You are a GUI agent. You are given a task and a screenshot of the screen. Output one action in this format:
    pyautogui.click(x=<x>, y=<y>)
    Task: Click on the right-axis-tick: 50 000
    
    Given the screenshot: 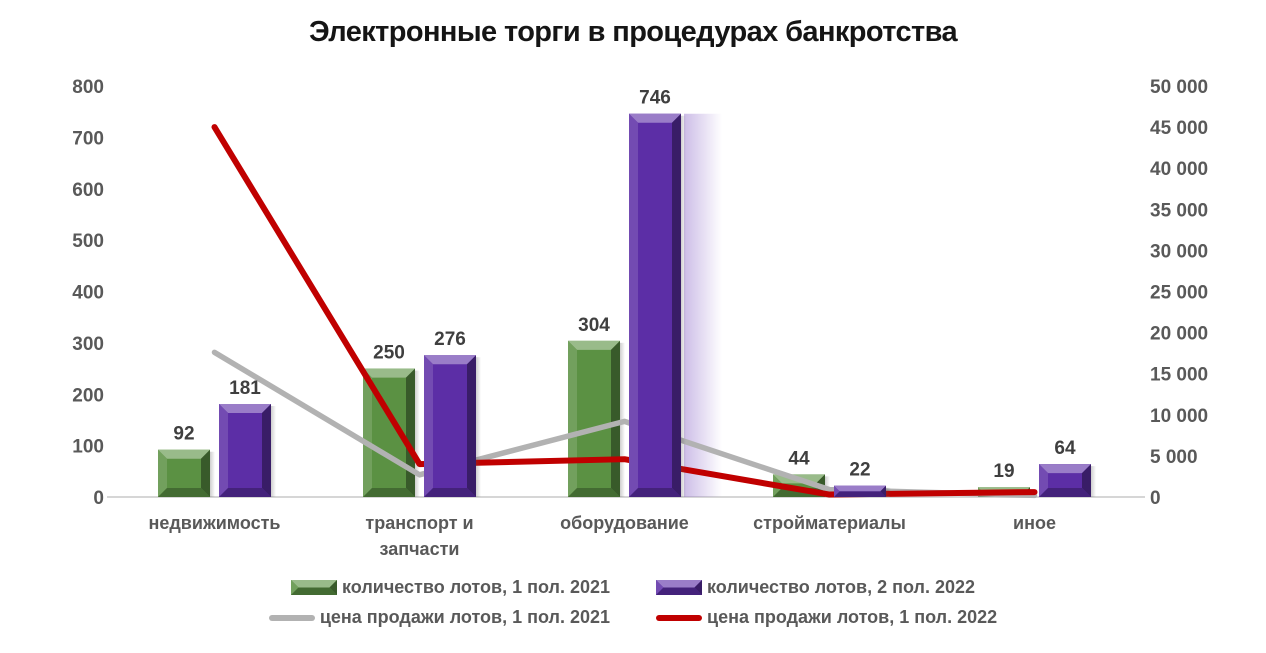 What is the action you would take?
    pyautogui.click(x=1179, y=87)
    